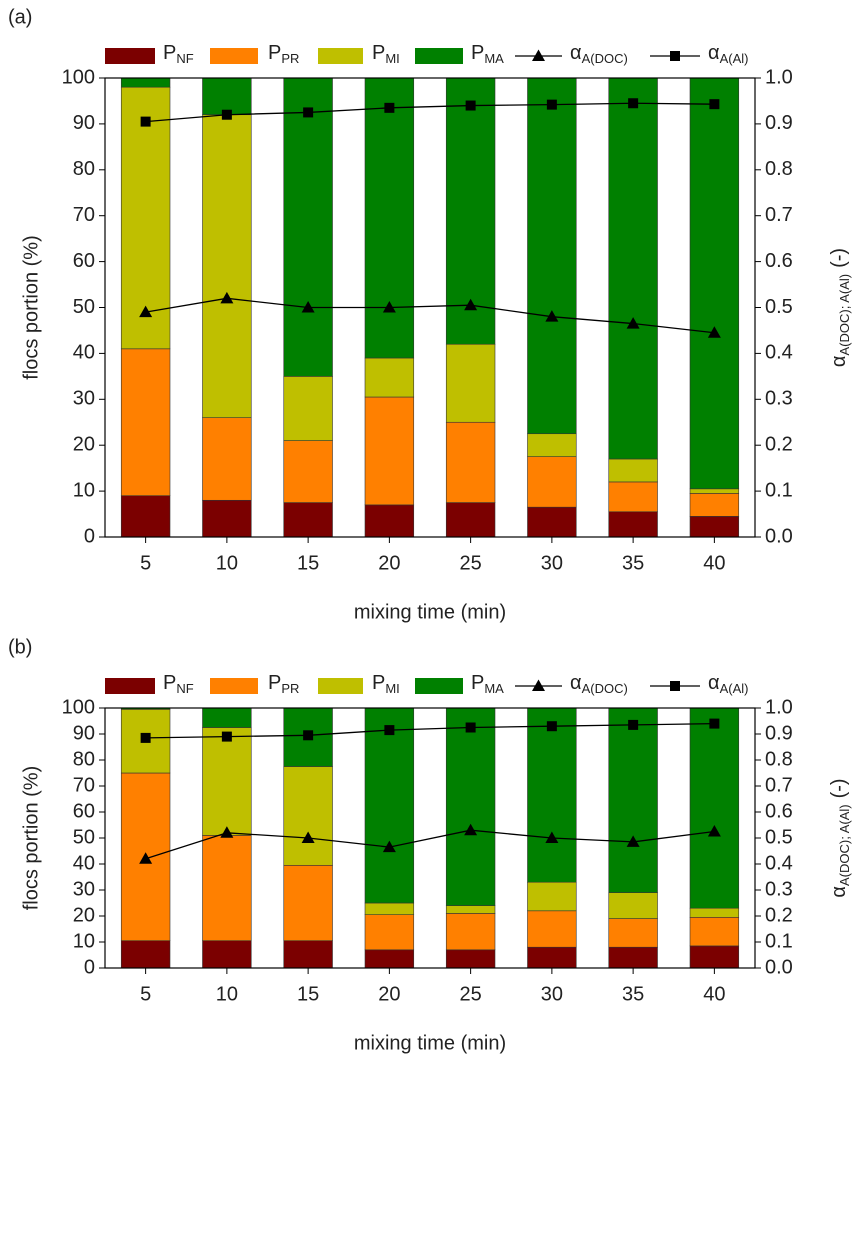 This screenshot has width=853, height=1255. What do you see at coordinates (145, 563) in the screenshot?
I see `x-tick-label: 5` at bounding box center [145, 563].